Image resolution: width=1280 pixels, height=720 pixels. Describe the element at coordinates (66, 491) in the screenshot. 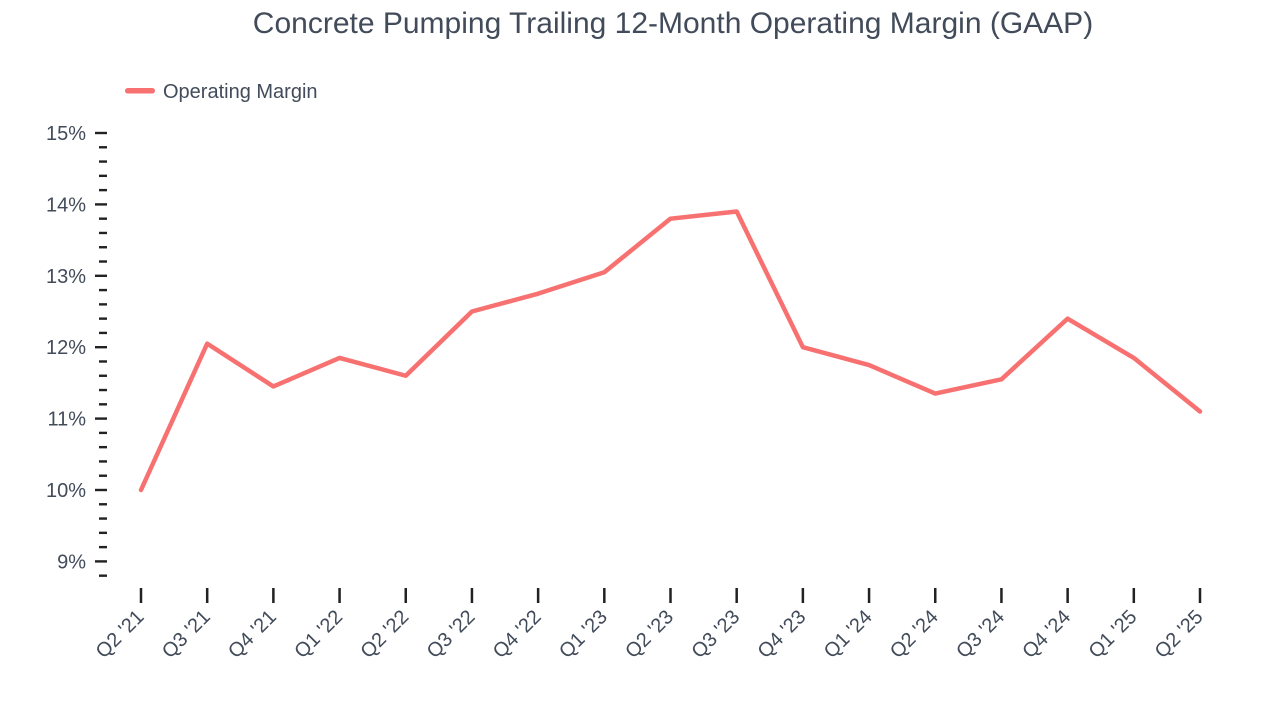

I see `y-axis-label: 10%` at that location.